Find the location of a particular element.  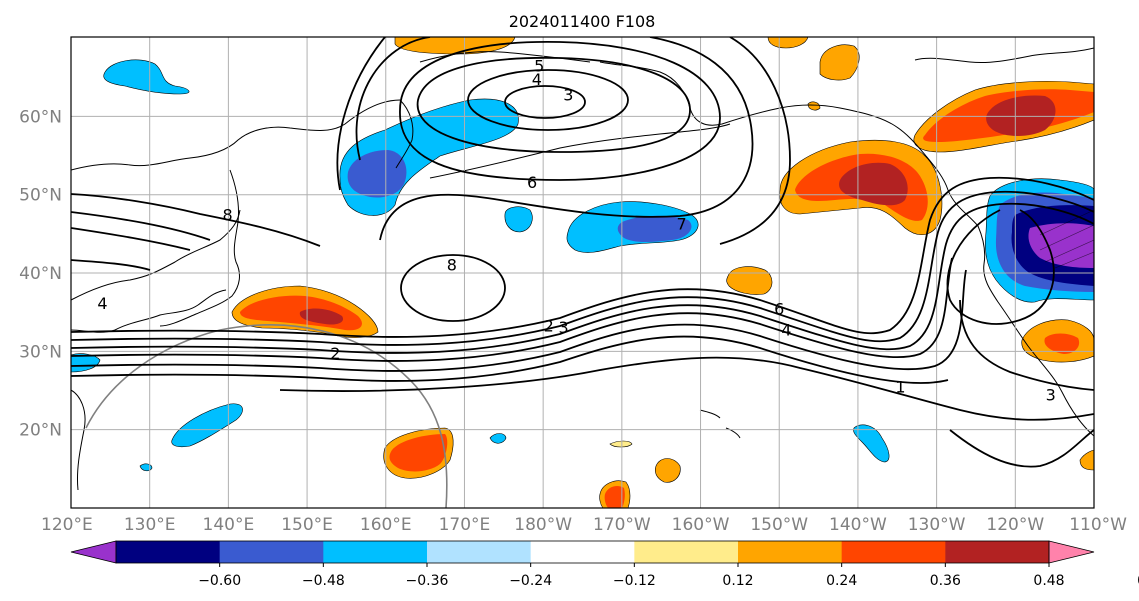

contour-8-west is located at coordinates (196, 232).